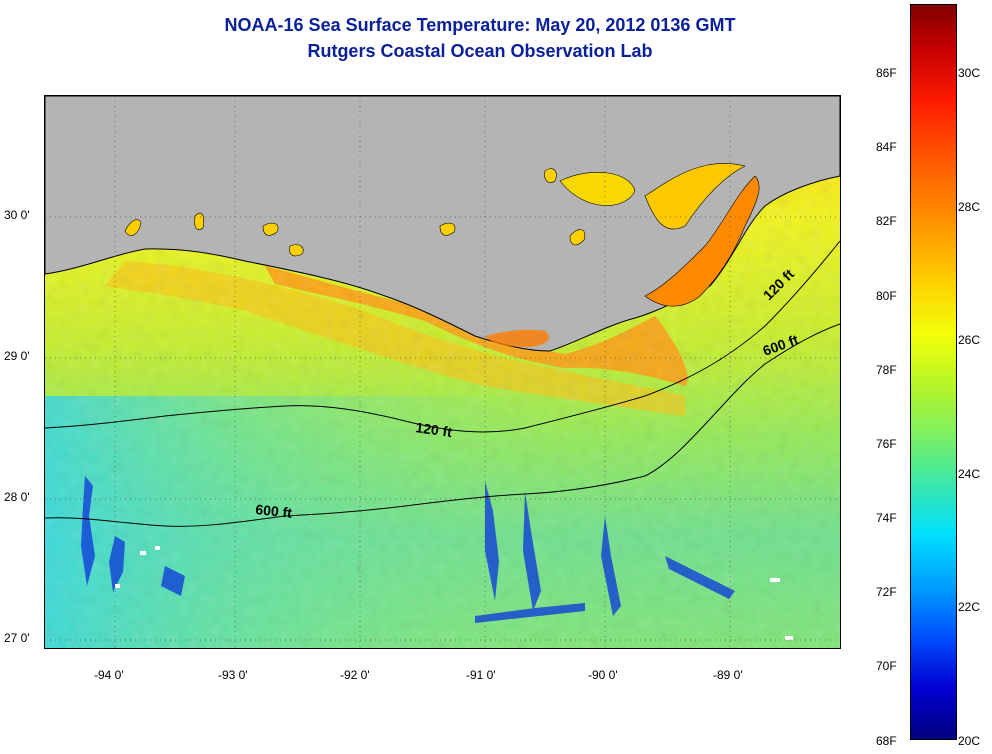 Image resolution: width=992 pixels, height=754 pixels. I want to click on lon-label-90: -90 0', so click(603, 675).